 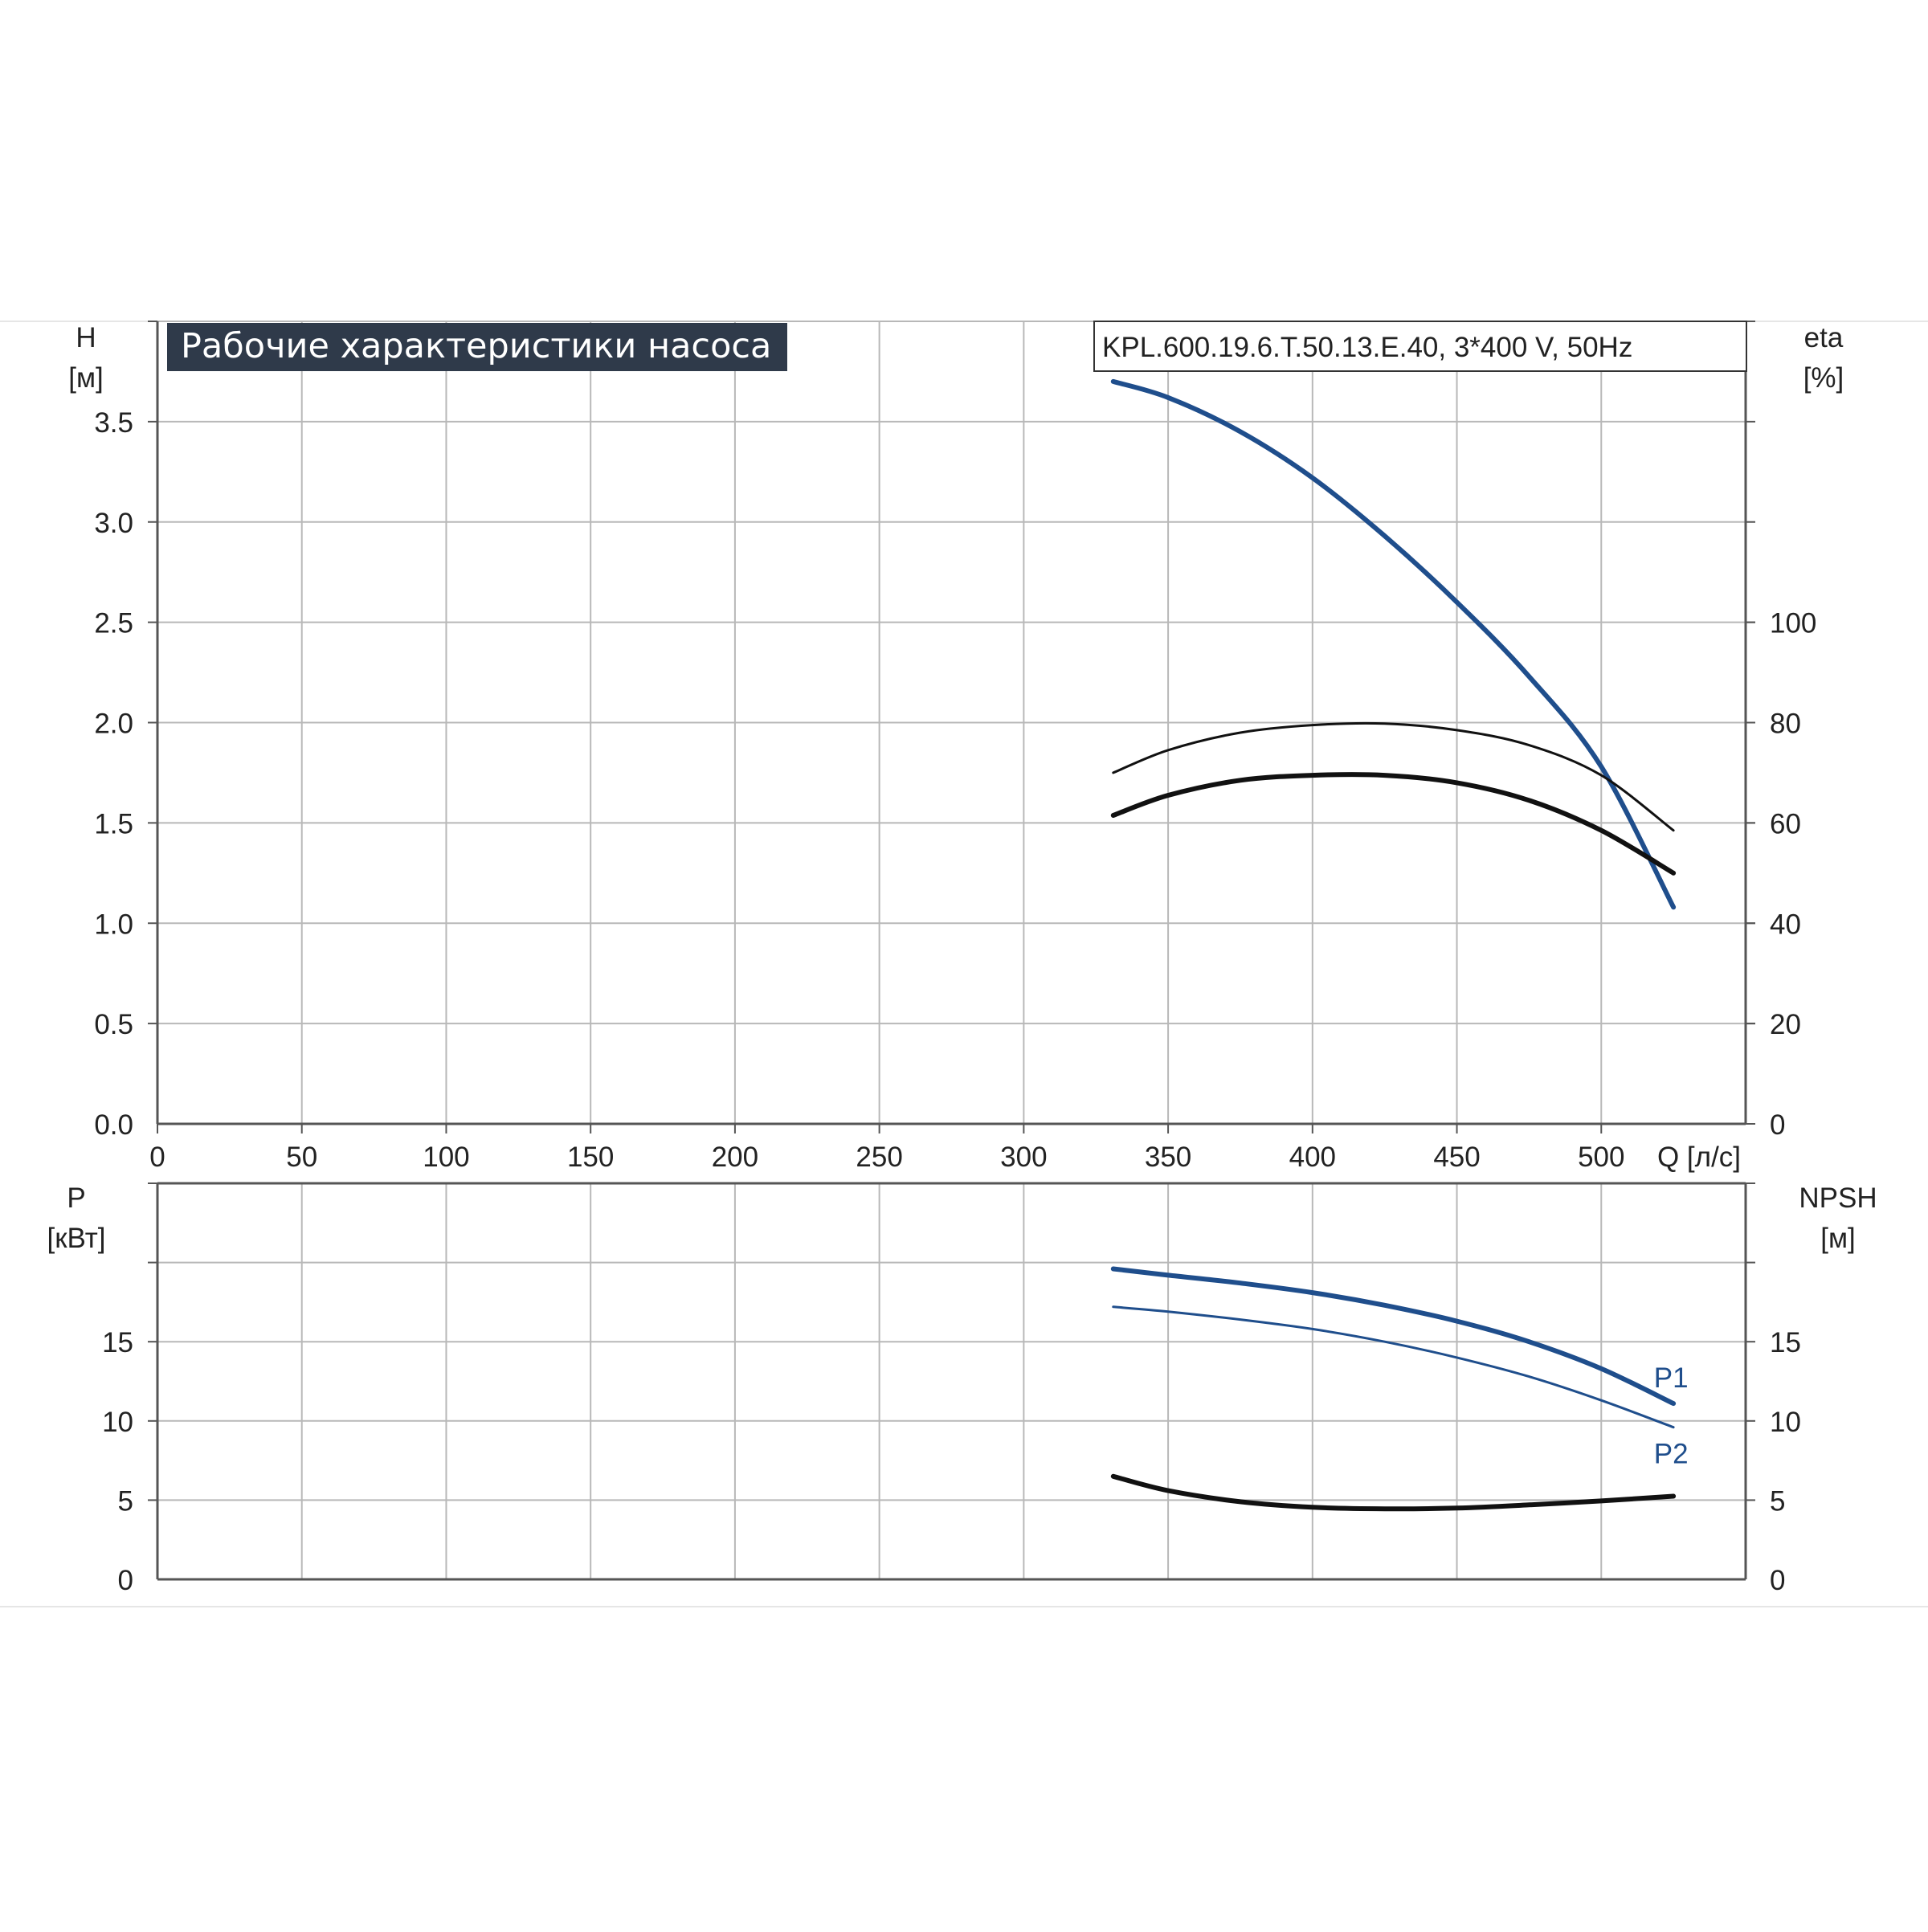 What do you see at coordinates (157, 1157) in the screenshot?
I see `x-tick-label: 0` at bounding box center [157, 1157].